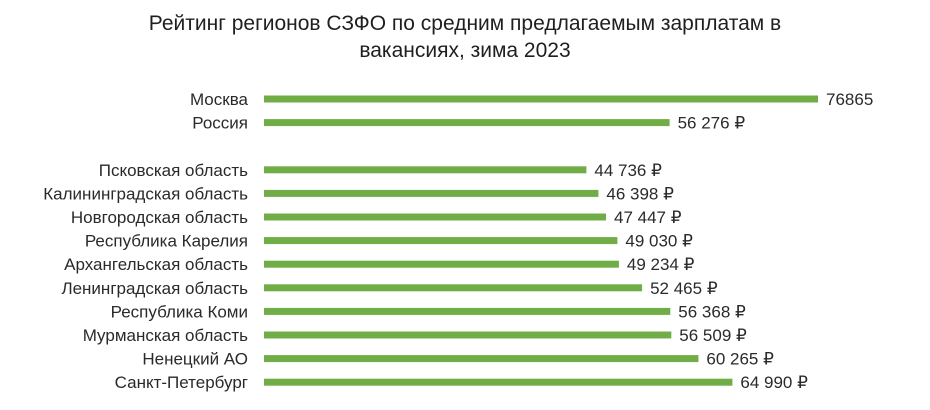  What do you see at coordinates (712, 311) in the screenshot?
I see `value-label: 56 368 ₽` at bounding box center [712, 311].